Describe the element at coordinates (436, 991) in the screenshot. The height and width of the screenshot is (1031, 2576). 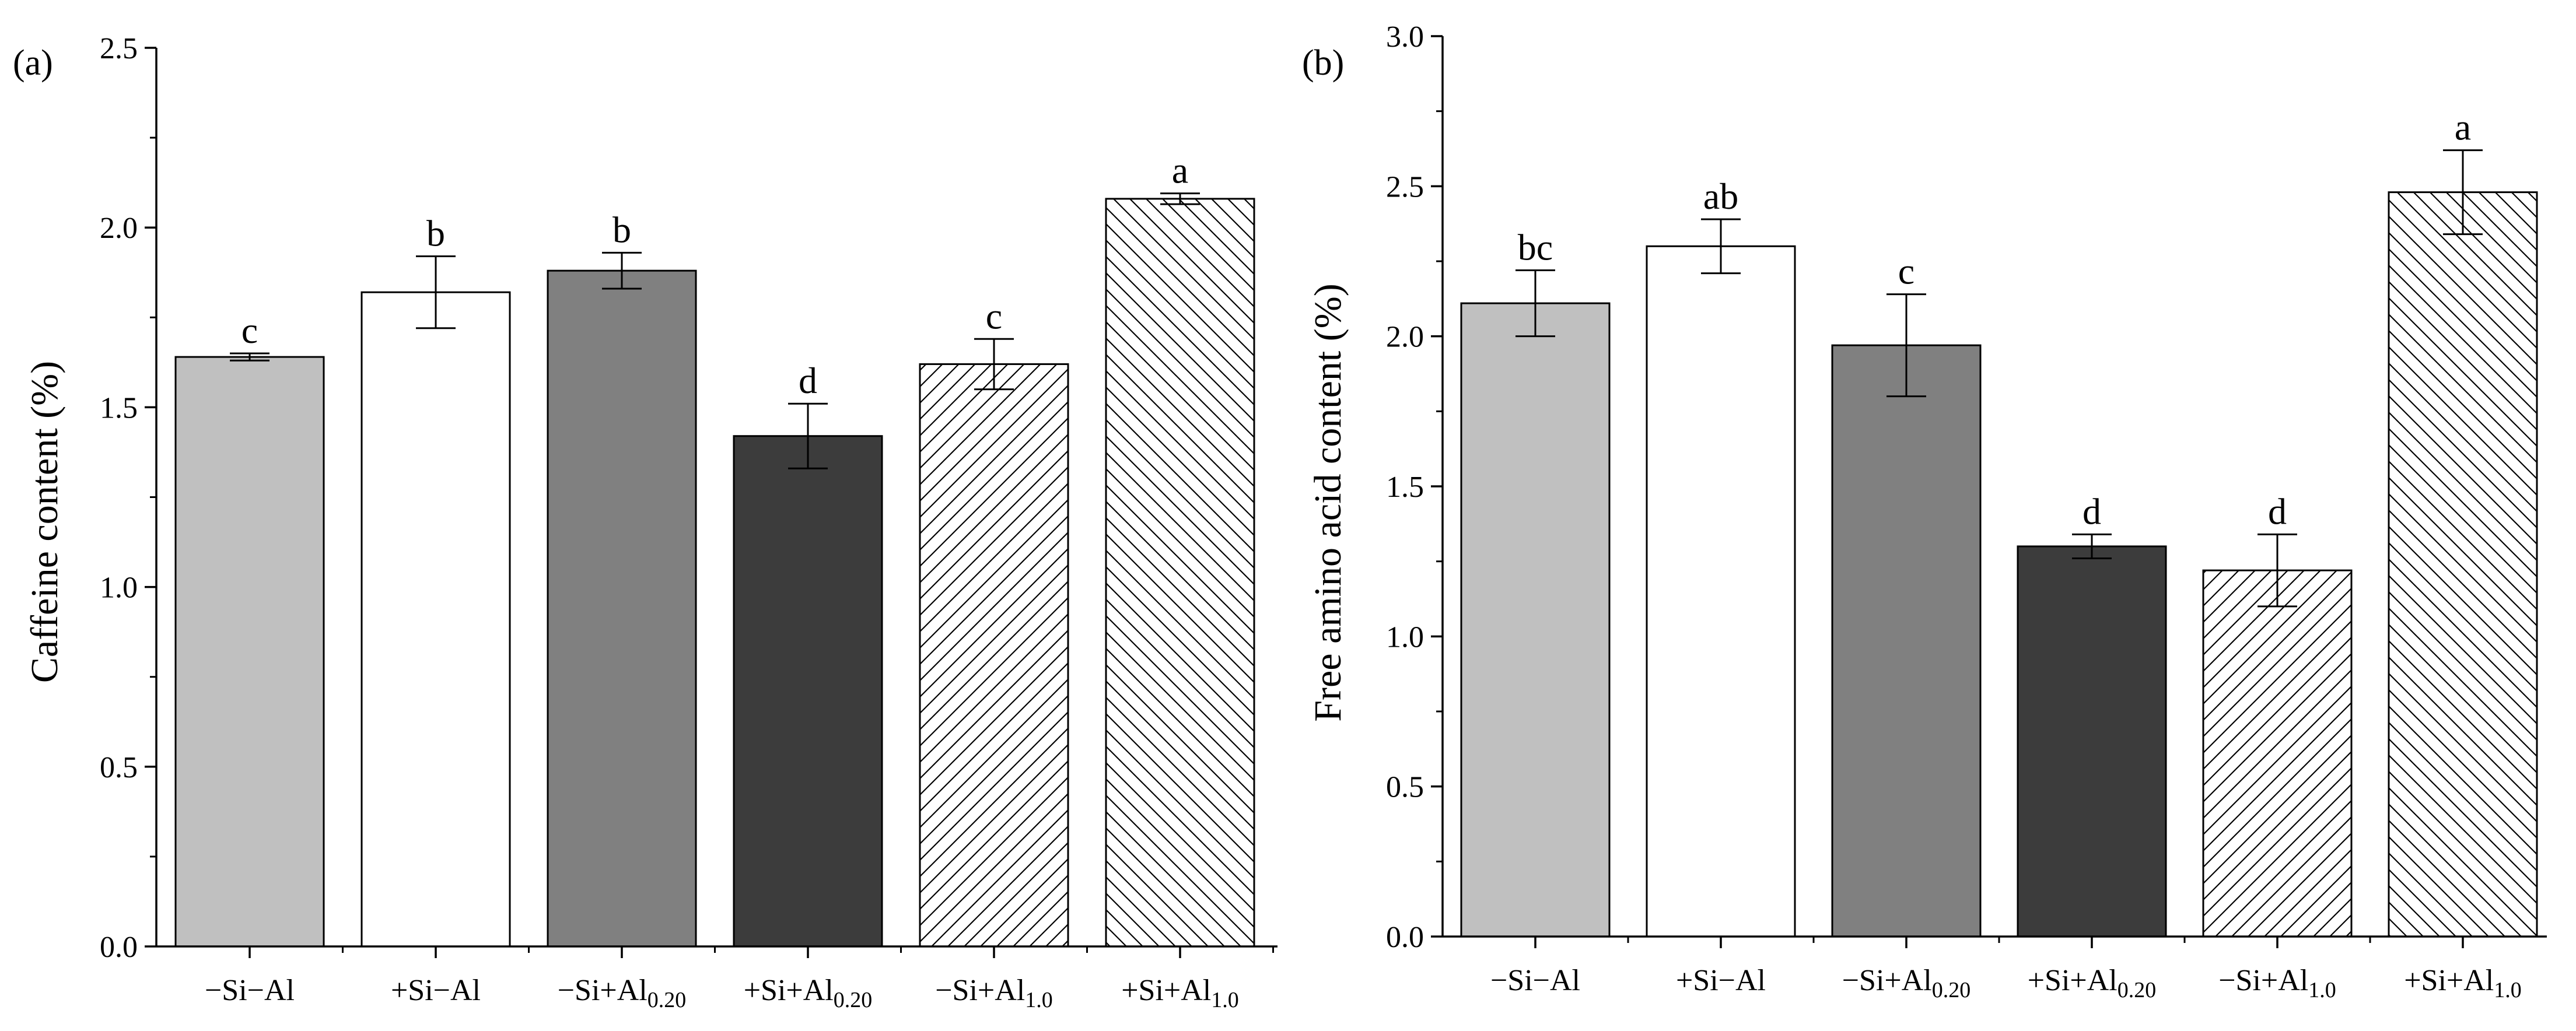
I see `x-category-label-a-2: +Si−Al` at that location.